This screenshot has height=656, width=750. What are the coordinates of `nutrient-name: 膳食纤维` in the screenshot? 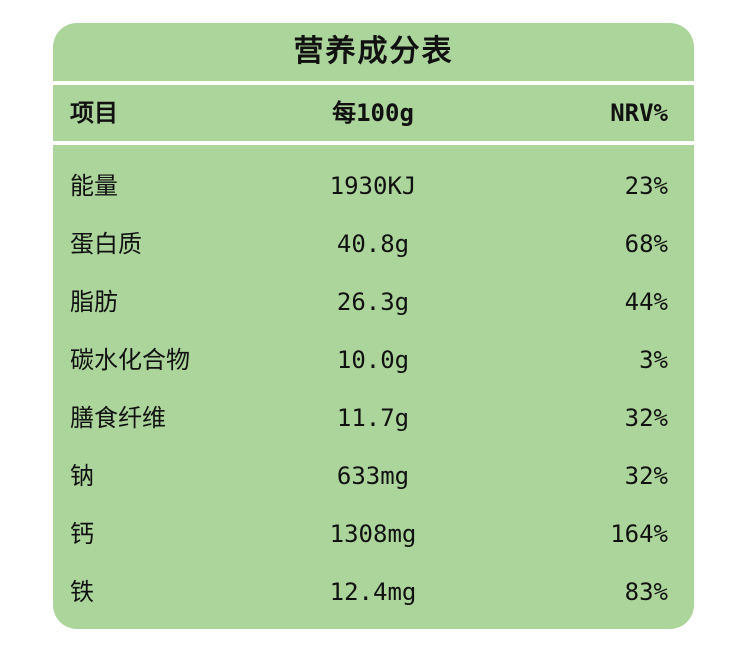 It's located at (118, 418).